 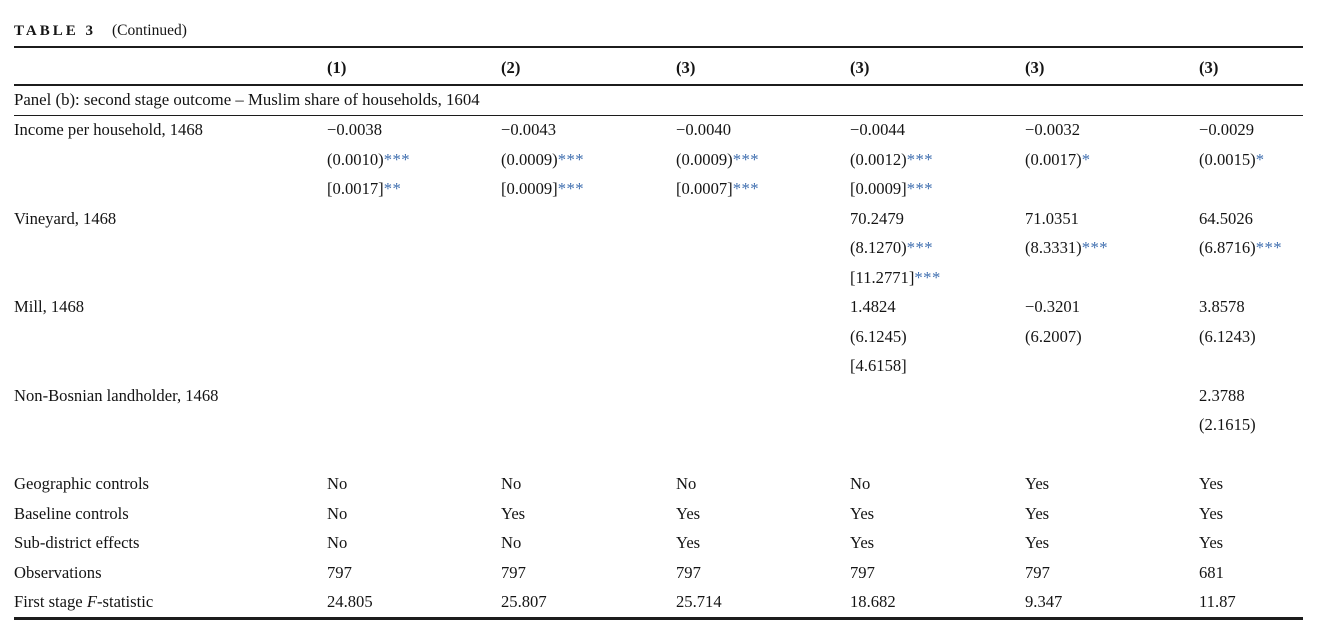 What do you see at coordinates (1209, 67) in the screenshot?
I see `column-header-6: (3)` at bounding box center [1209, 67].